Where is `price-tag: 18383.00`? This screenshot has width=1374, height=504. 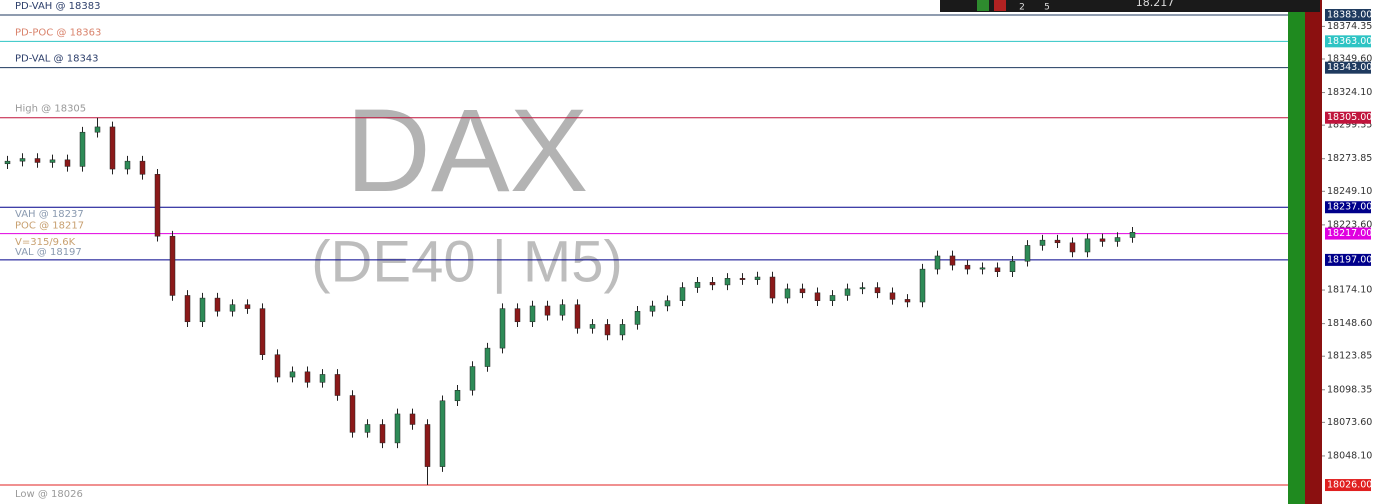
price-tag: 18383.00 is located at coordinates (1349, 15).